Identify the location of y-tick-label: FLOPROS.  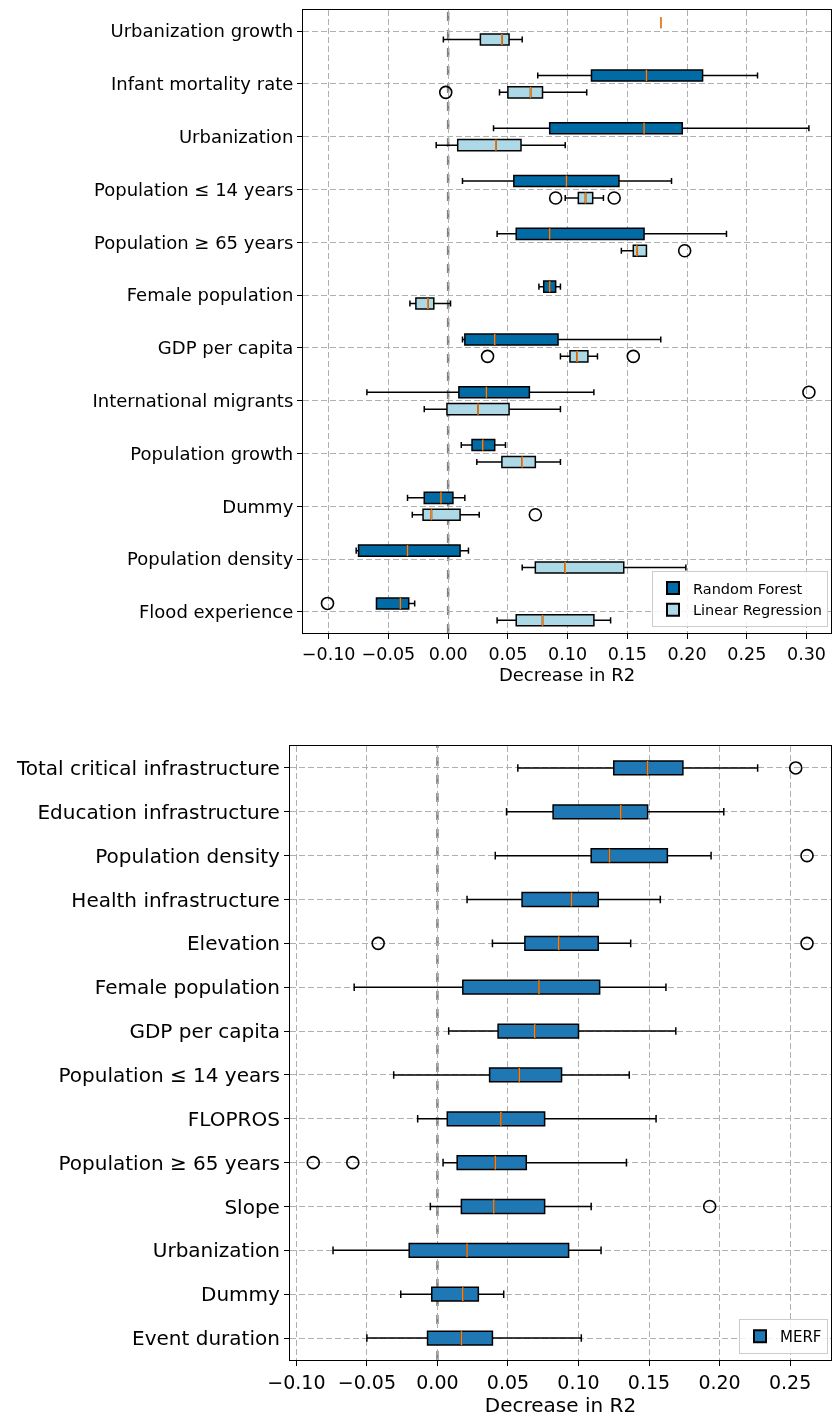
(233, 1118).